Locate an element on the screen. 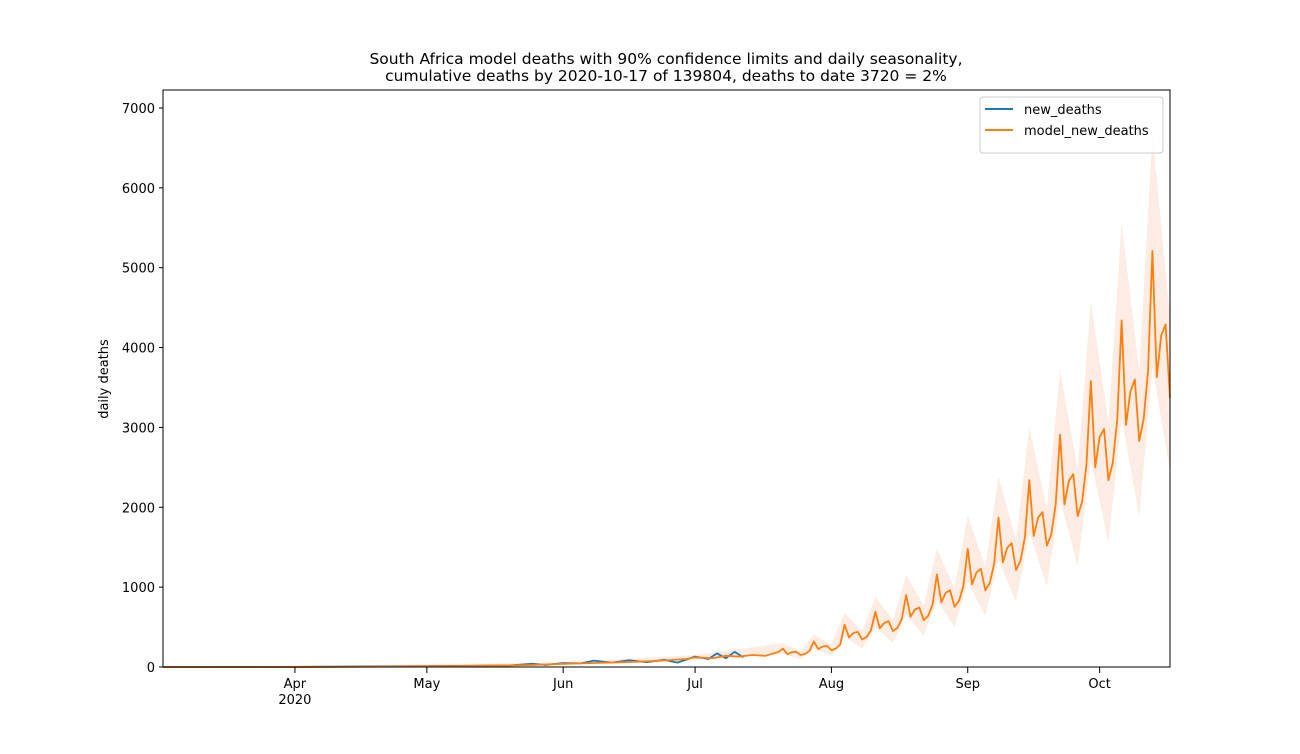 The image size is (1300, 754). x-tick-label: Jul is located at coordinates (694, 684).